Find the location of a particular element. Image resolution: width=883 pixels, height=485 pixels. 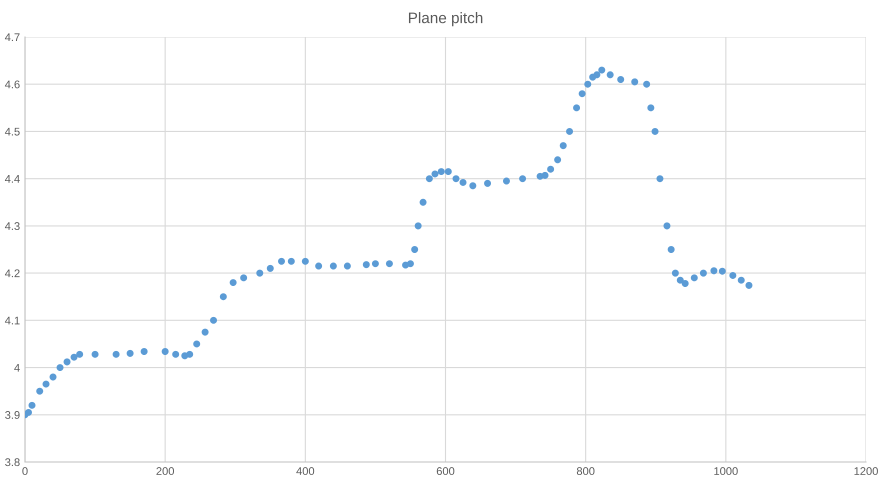

x-tick-label: 200 is located at coordinates (165, 471).